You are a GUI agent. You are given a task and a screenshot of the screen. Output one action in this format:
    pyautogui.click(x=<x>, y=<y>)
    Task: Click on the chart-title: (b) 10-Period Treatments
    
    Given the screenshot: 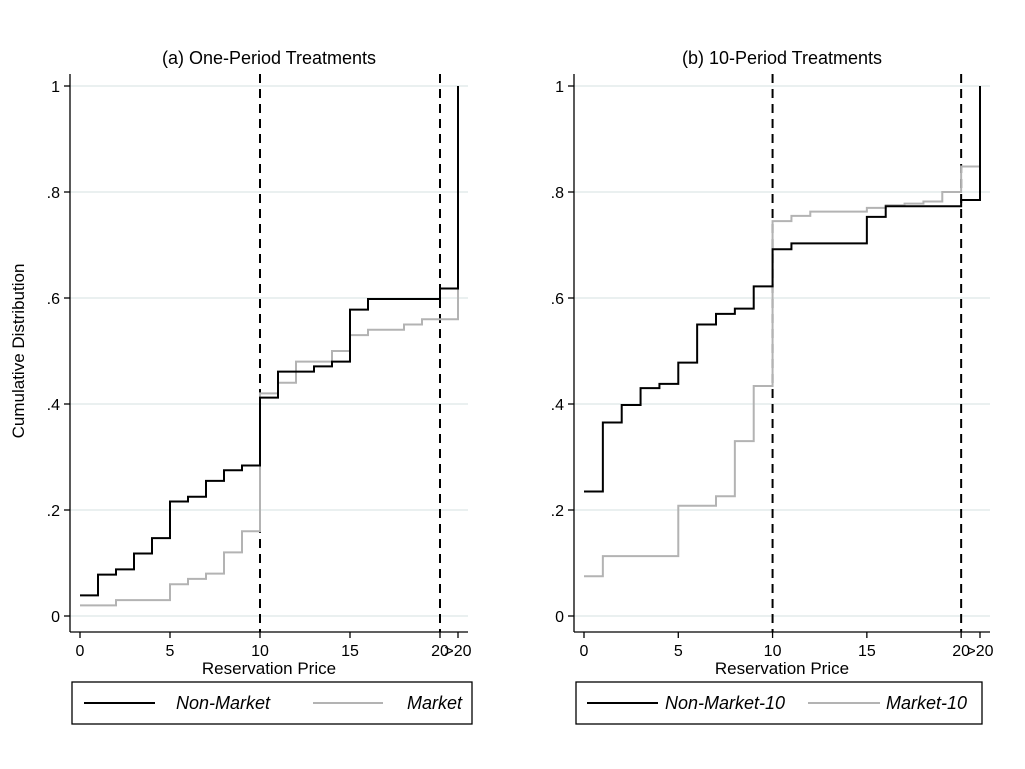 What is the action you would take?
    pyautogui.click(x=782, y=58)
    